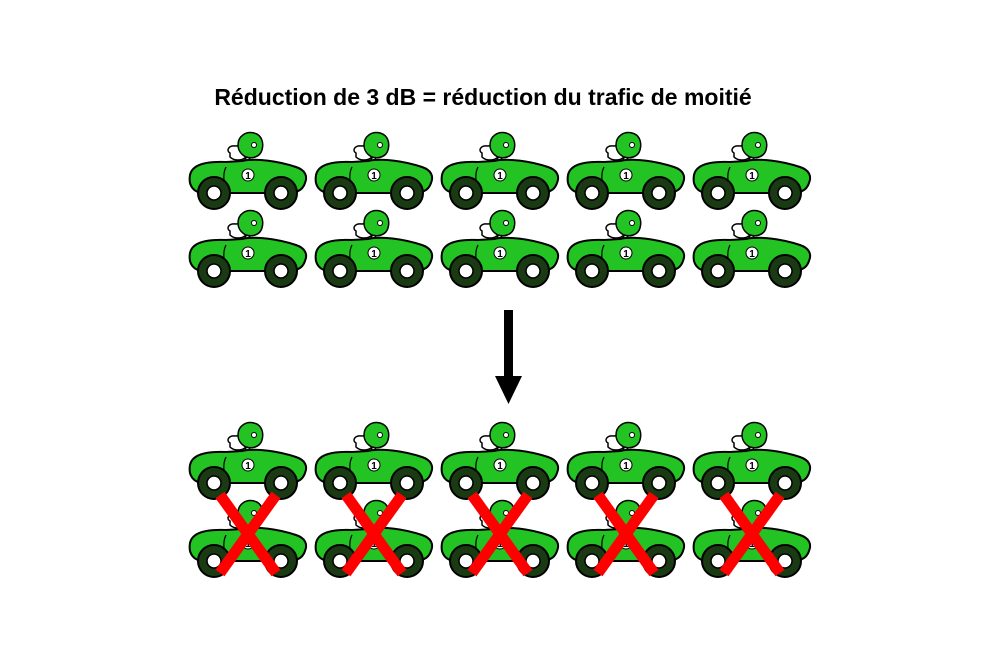 The height and width of the screenshot is (666, 1000). Describe the element at coordinates (508, 344) in the screenshot. I see `arrow-shaft` at that location.